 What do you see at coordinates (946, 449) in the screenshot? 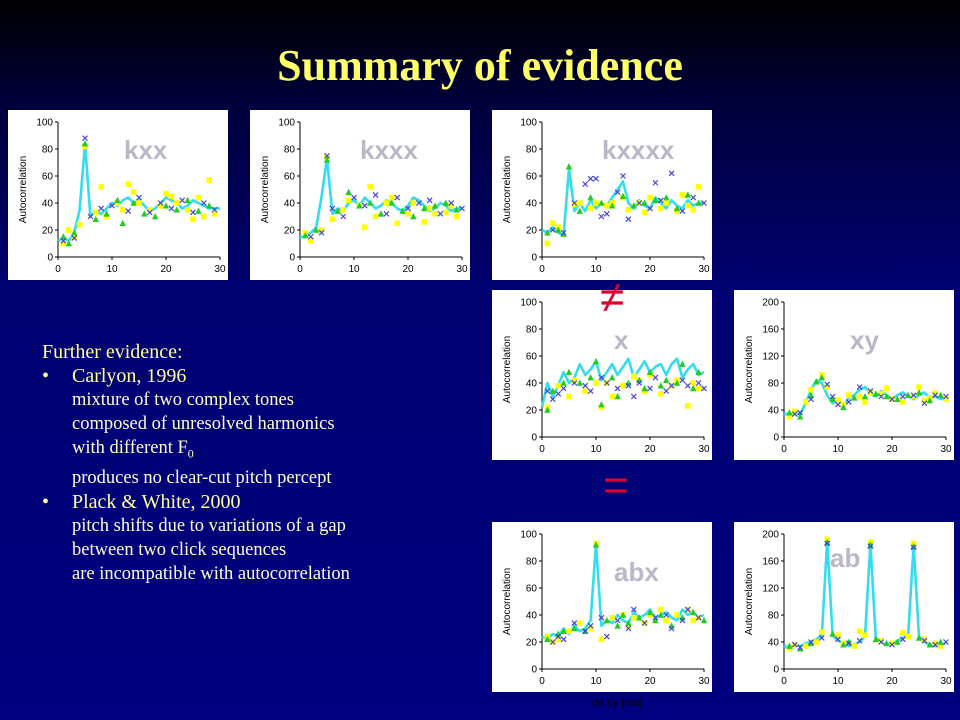
I see `x-tick-label: 30` at bounding box center [946, 449].